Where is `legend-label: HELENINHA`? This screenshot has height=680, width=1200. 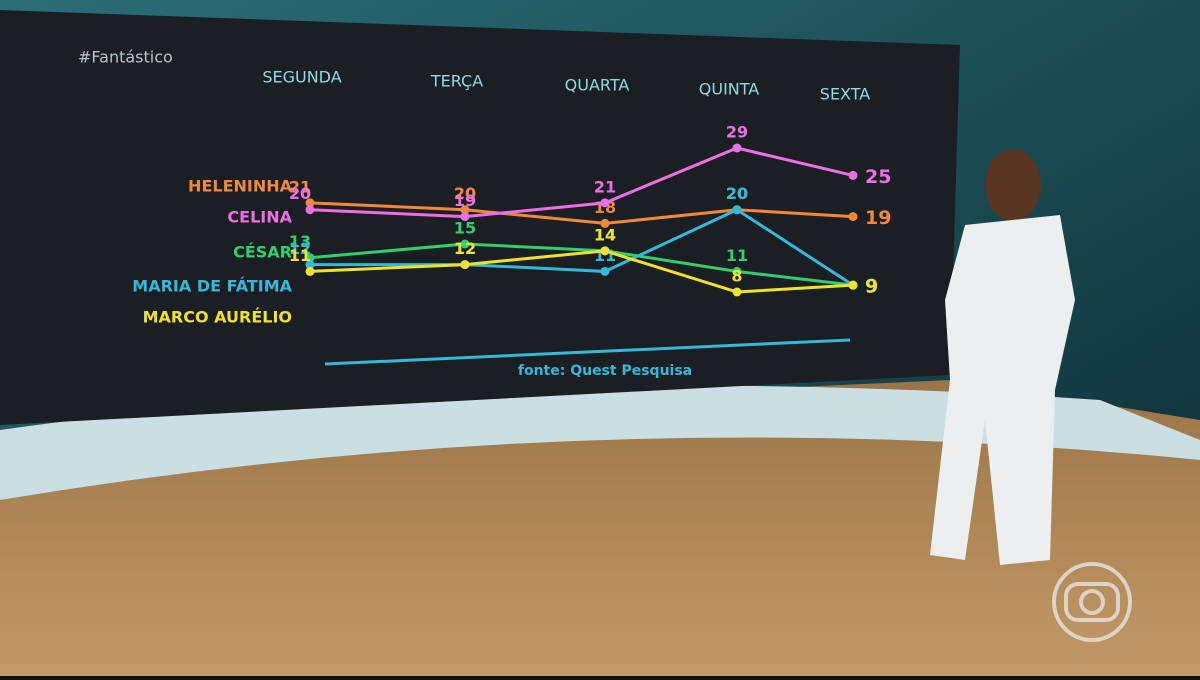 legend-label: HELENINHA is located at coordinates (240, 186).